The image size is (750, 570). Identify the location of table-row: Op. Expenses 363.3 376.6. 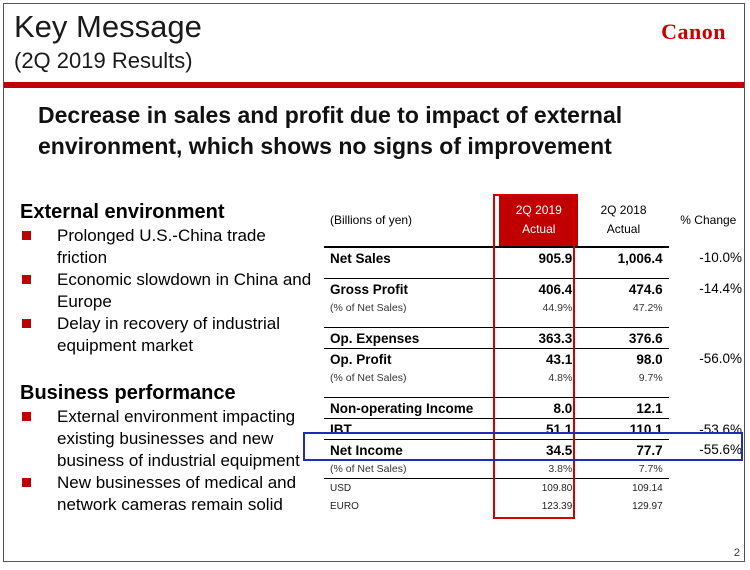
(534, 338).